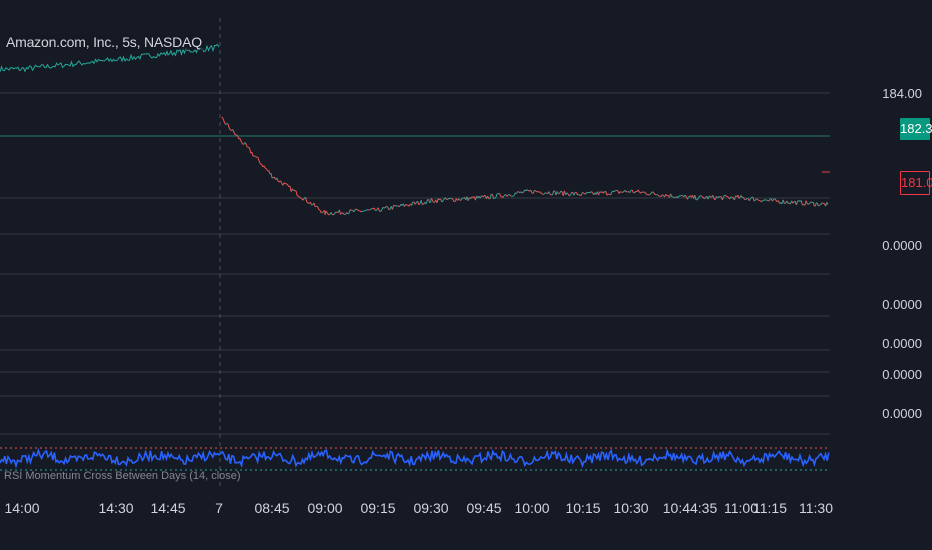 The width and height of the screenshot is (932, 550). What do you see at coordinates (378, 508) in the screenshot?
I see `time-label-0915: 09:15` at bounding box center [378, 508].